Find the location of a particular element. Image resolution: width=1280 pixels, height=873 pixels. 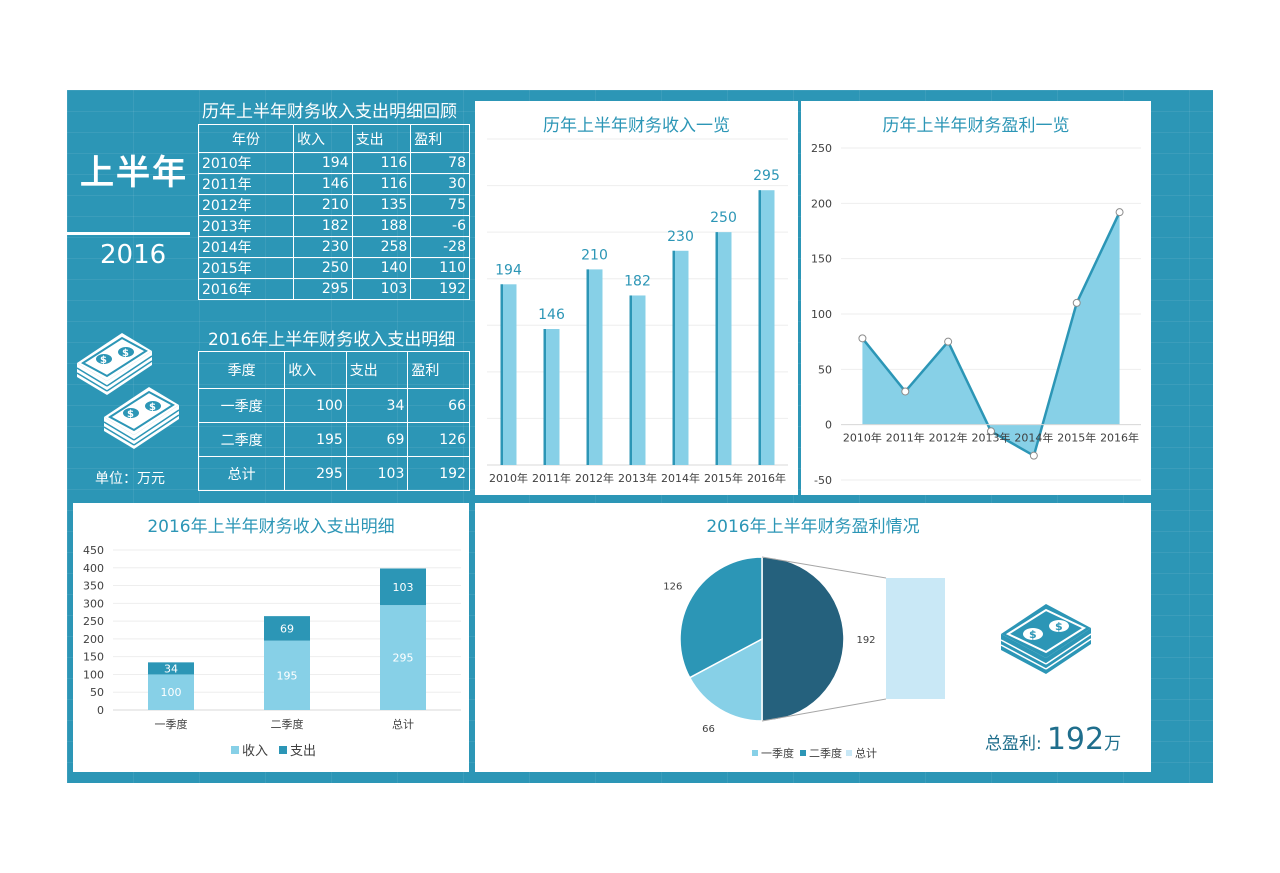

detail-table-cell: 69 is located at coordinates (377, 439).